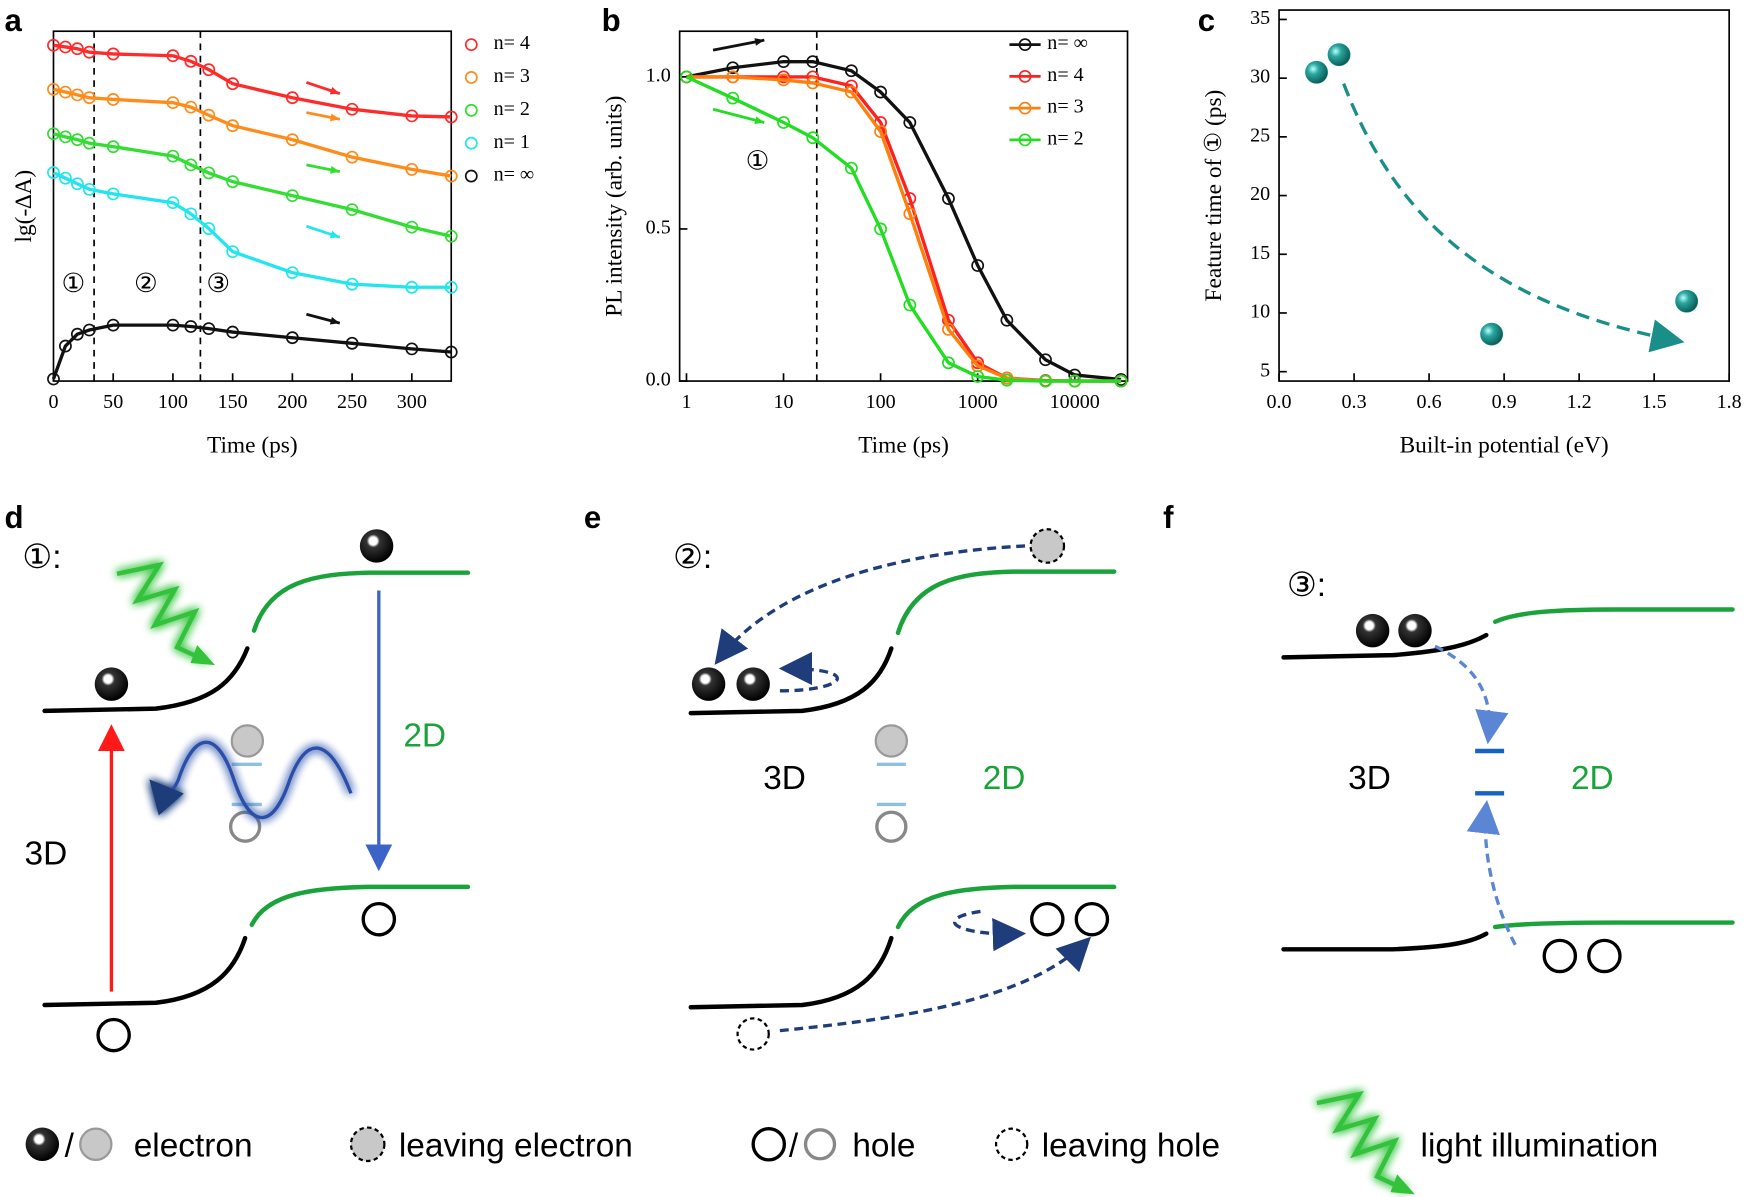 Image resolution: width=1747 pixels, height=1197 pixels. What do you see at coordinates (1508, 770) in the screenshot?
I see `diagram-f: ③: 3D 2D` at bounding box center [1508, 770].